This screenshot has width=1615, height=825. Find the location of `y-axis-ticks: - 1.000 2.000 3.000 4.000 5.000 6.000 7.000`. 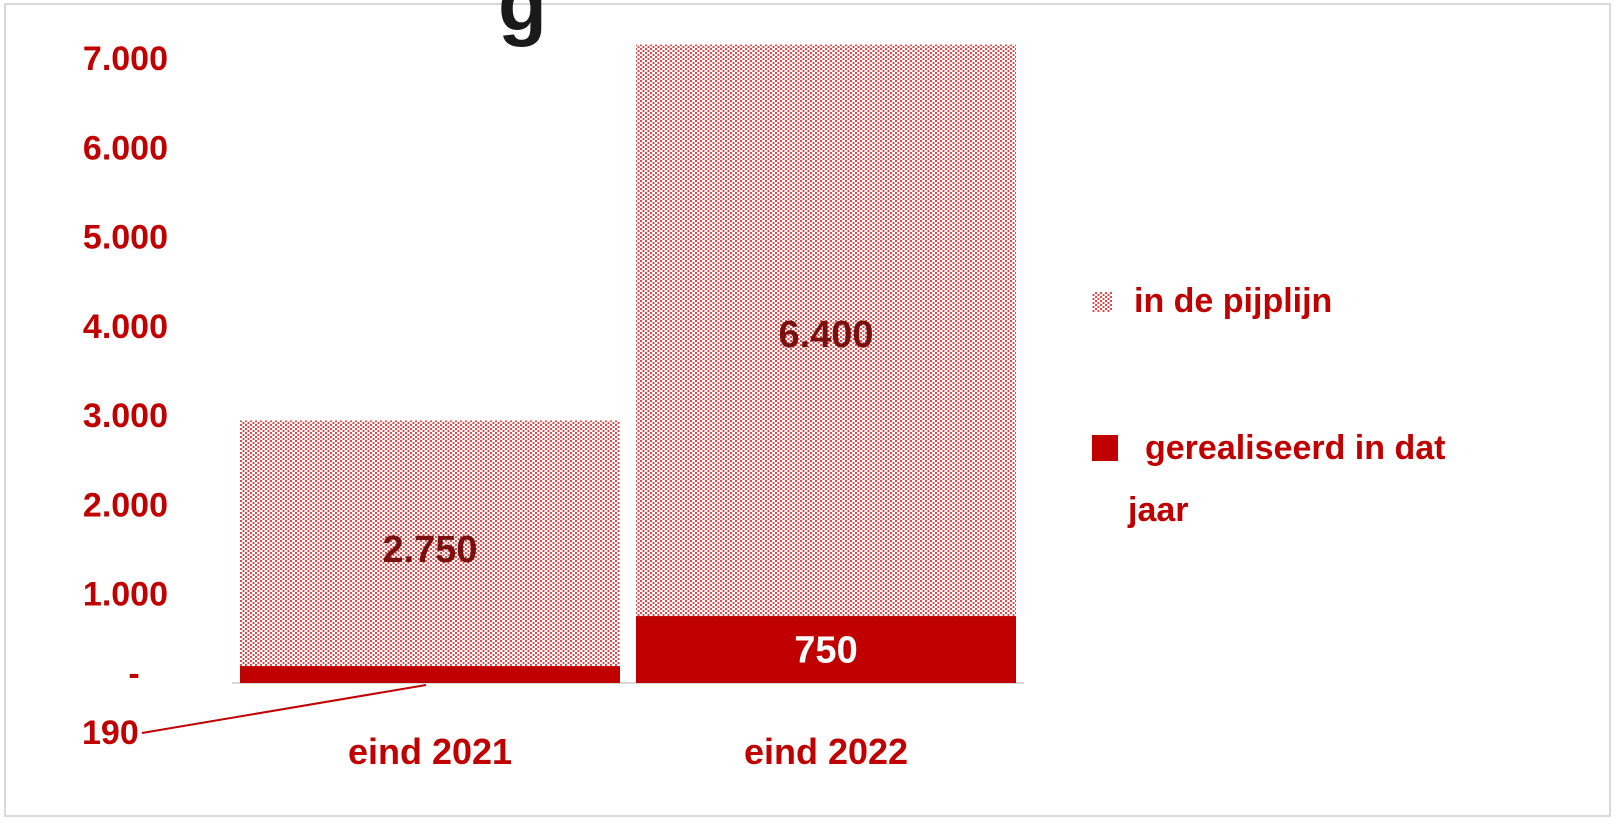

y-axis-ticks: - 1.000 2.000 3.000 4.000 5.000 6.000 7.000 is located at coordinates (125, 366).